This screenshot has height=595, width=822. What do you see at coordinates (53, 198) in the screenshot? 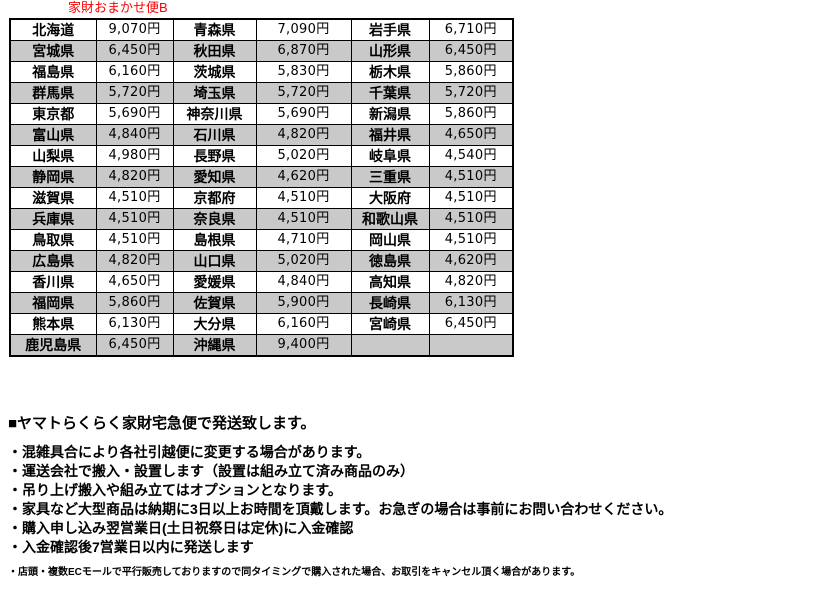
I see `table-cell-prefecture: 滋賀県` at bounding box center [53, 198].